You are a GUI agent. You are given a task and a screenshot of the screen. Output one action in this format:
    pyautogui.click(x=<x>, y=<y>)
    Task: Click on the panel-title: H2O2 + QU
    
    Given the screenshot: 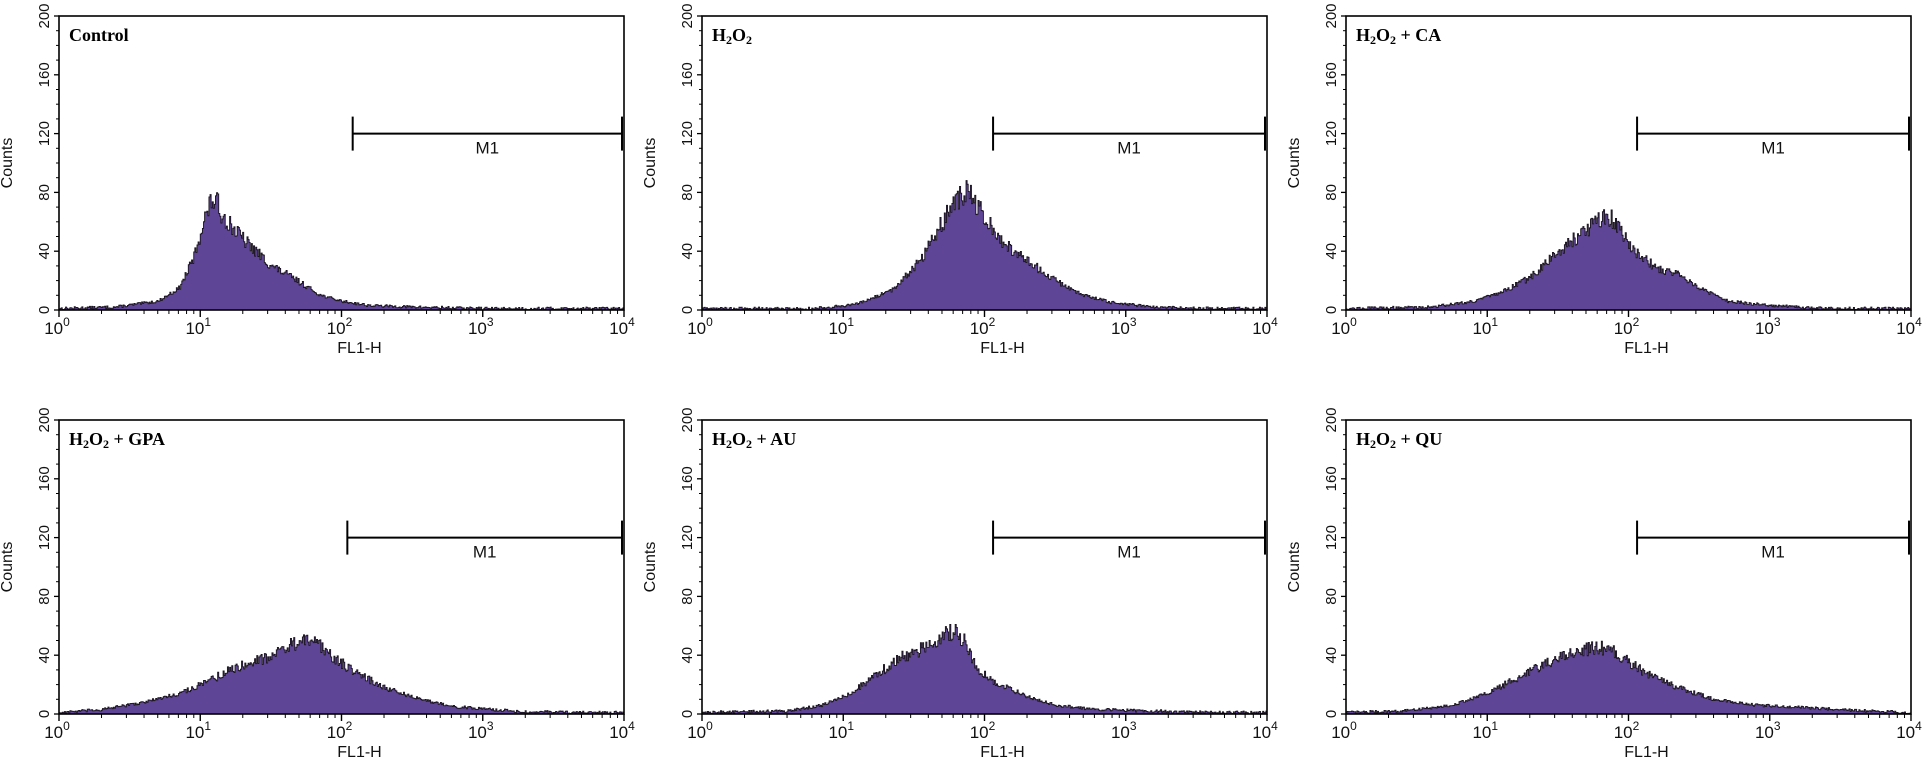 What is the action you would take?
    pyautogui.click(x=1399, y=440)
    